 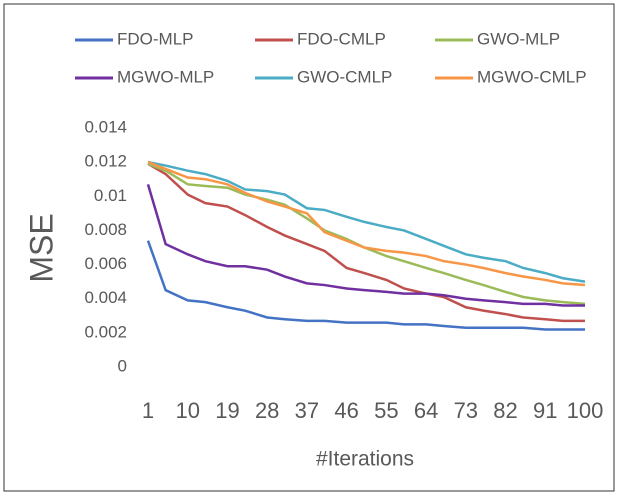 What do you see at coordinates (365, 459) in the screenshot?
I see `x-axis-label: #Iterations` at bounding box center [365, 459].